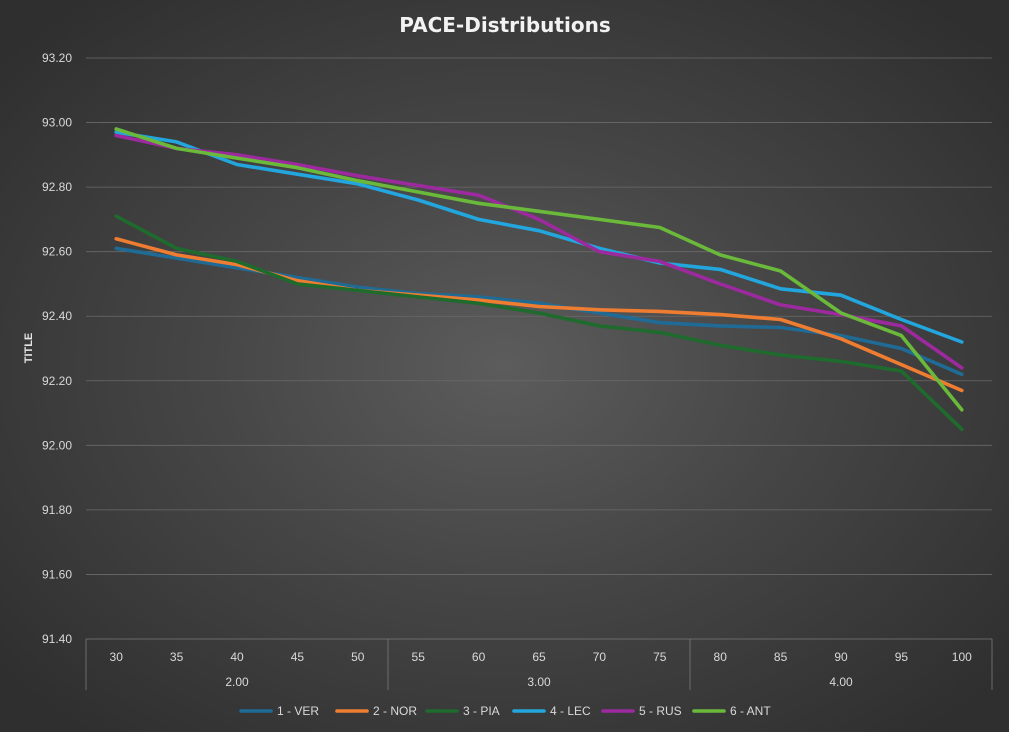  I want to click on y-tick-label: 93.20, so click(57, 58).